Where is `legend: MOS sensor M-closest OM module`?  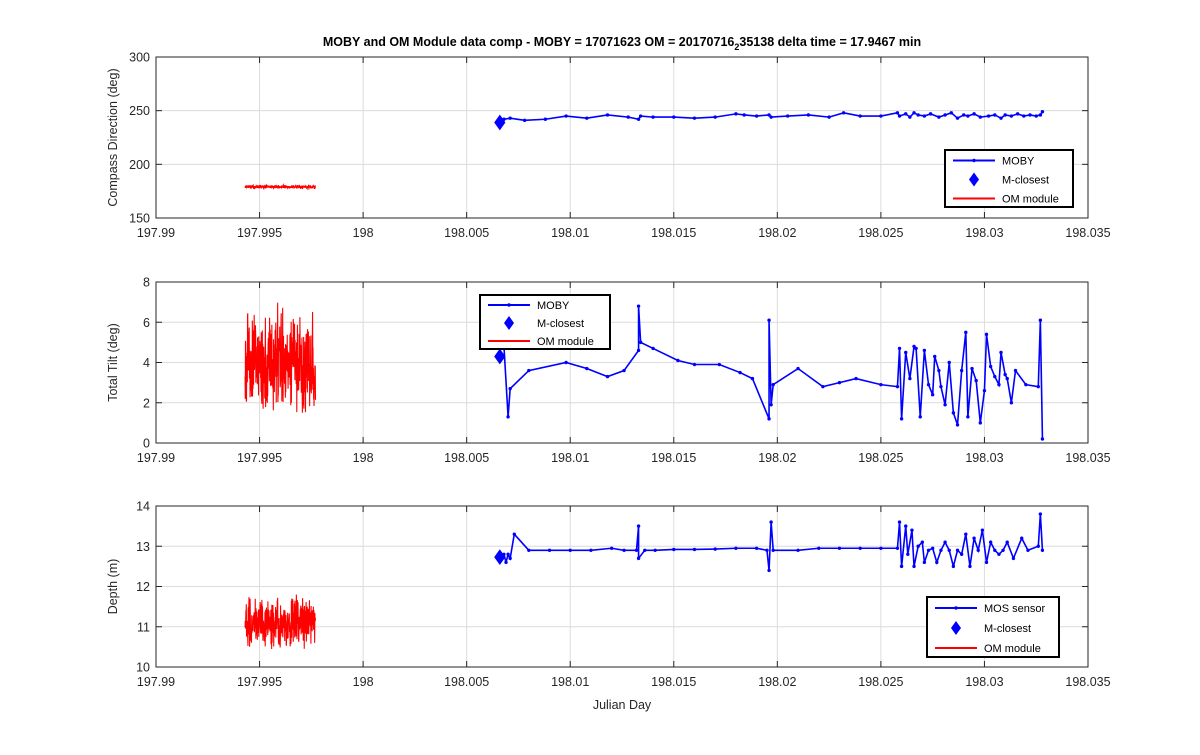
legend: MOS sensor M-closest OM module is located at coordinates (993, 627).